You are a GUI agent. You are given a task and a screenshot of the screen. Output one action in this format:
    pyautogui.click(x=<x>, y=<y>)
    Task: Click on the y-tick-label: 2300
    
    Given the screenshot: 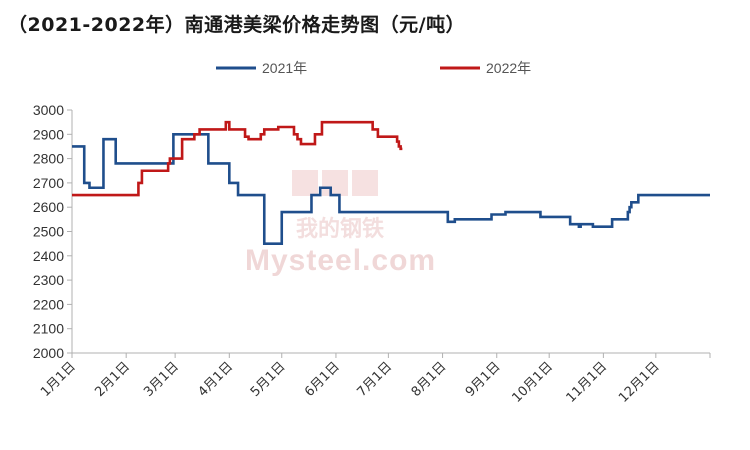 What is the action you would take?
    pyautogui.click(x=48, y=280)
    